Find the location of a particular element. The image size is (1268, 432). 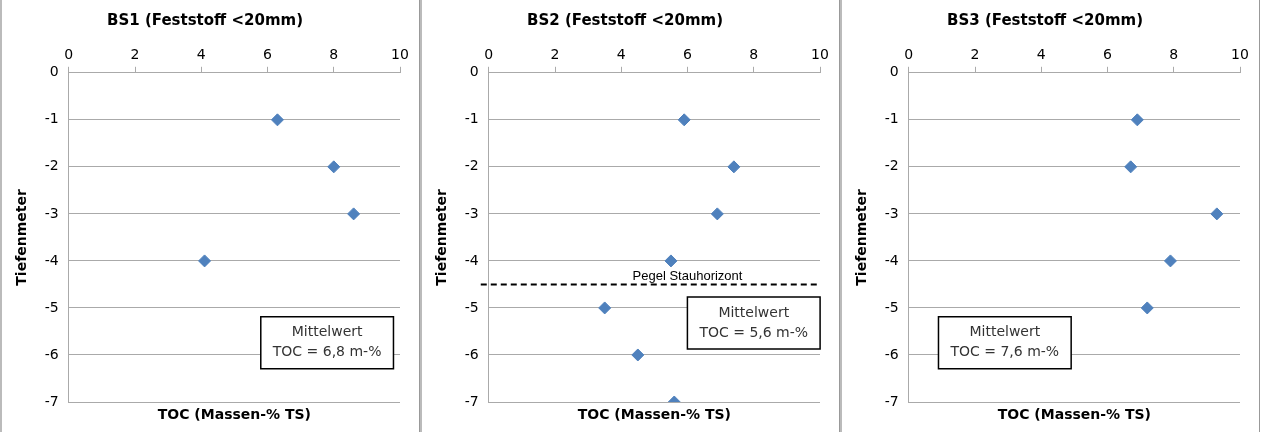

chart-title: BS2 (Feststoff <20mm) is located at coordinates (625, 19).